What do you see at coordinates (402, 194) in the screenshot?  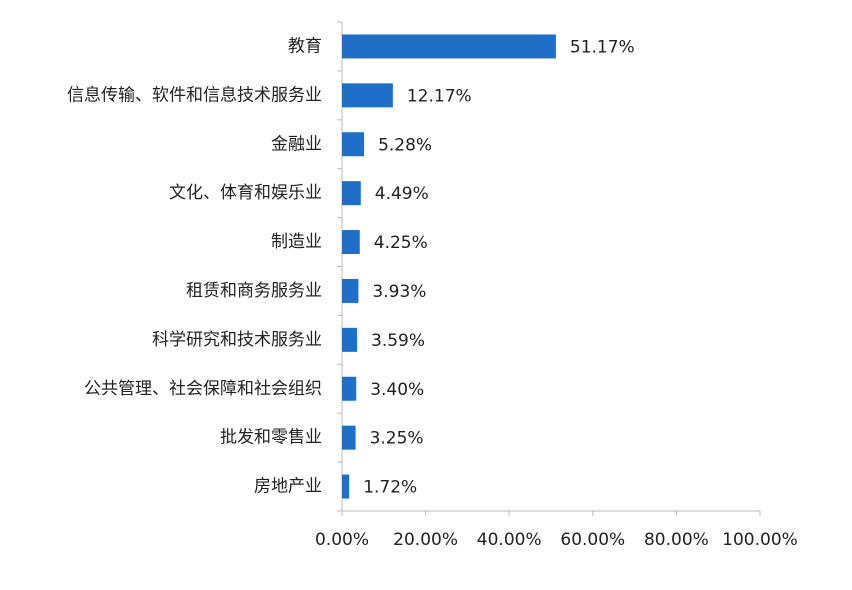 I see `value-label: 4.49%` at bounding box center [402, 194].